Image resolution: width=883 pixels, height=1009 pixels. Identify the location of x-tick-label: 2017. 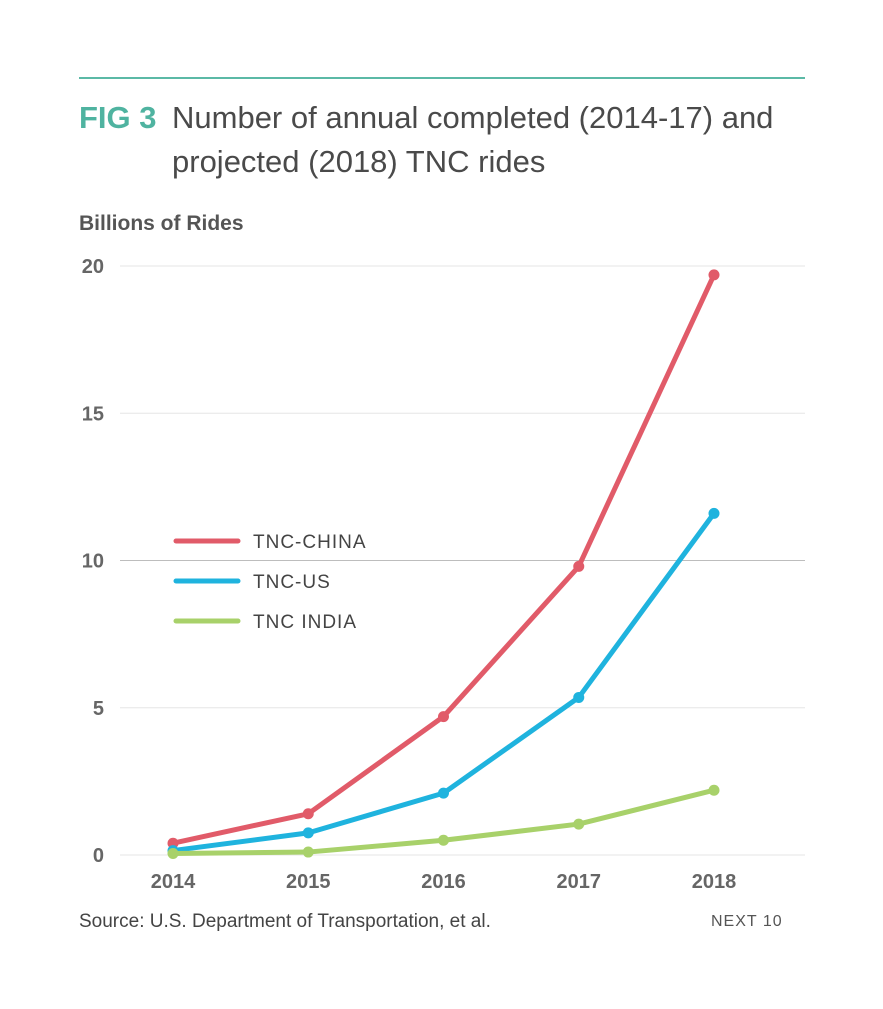
(579, 882).